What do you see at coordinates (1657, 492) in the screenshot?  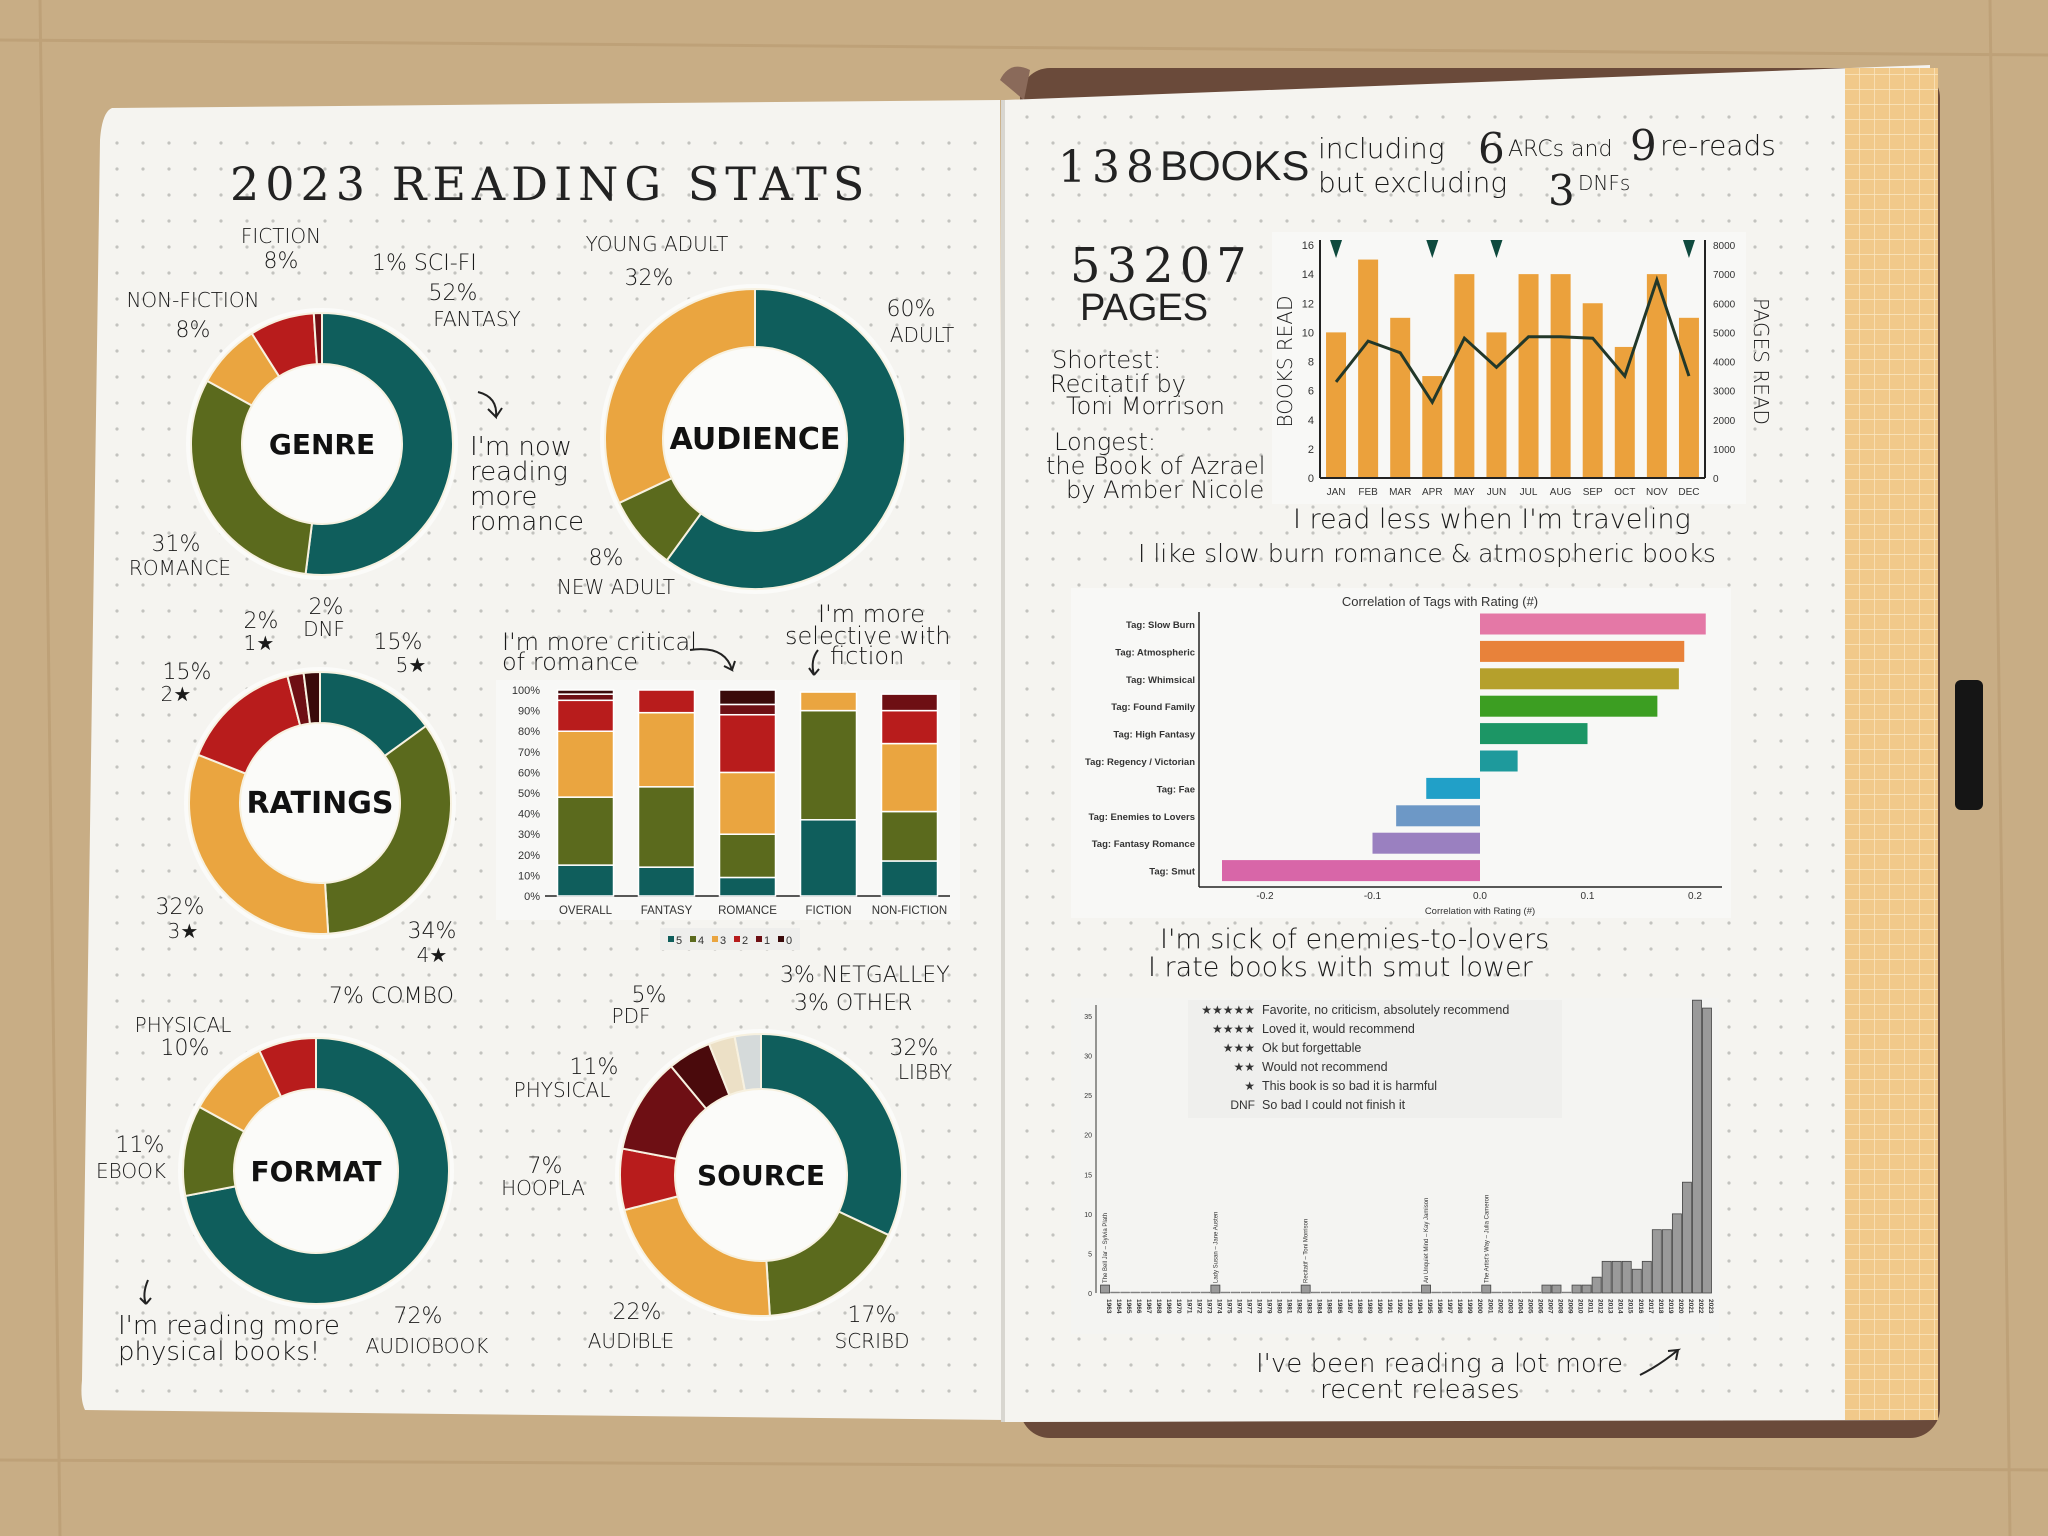 I see `x-tick-label: NOV` at bounding box center [1657, 492].